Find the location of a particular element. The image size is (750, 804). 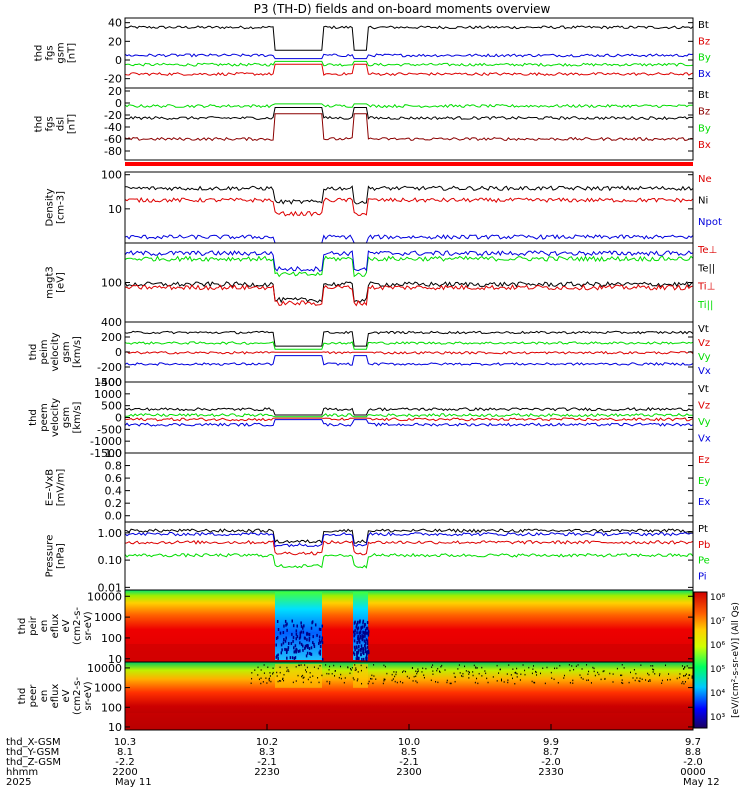

x-tick-label: 2330 is located at coordinates (550, 772).